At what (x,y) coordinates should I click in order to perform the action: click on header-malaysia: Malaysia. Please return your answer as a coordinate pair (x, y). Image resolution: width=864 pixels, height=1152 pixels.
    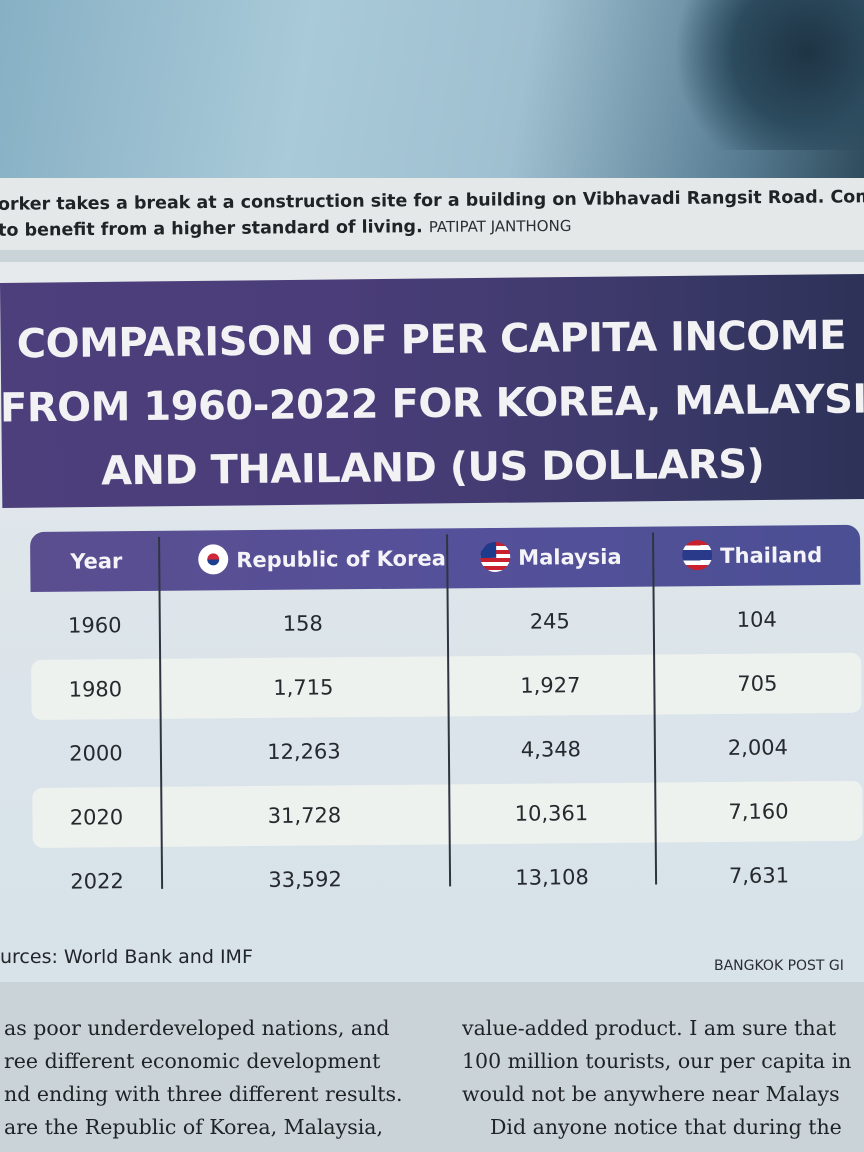
    Looking at the image, I should click on (551, 557).